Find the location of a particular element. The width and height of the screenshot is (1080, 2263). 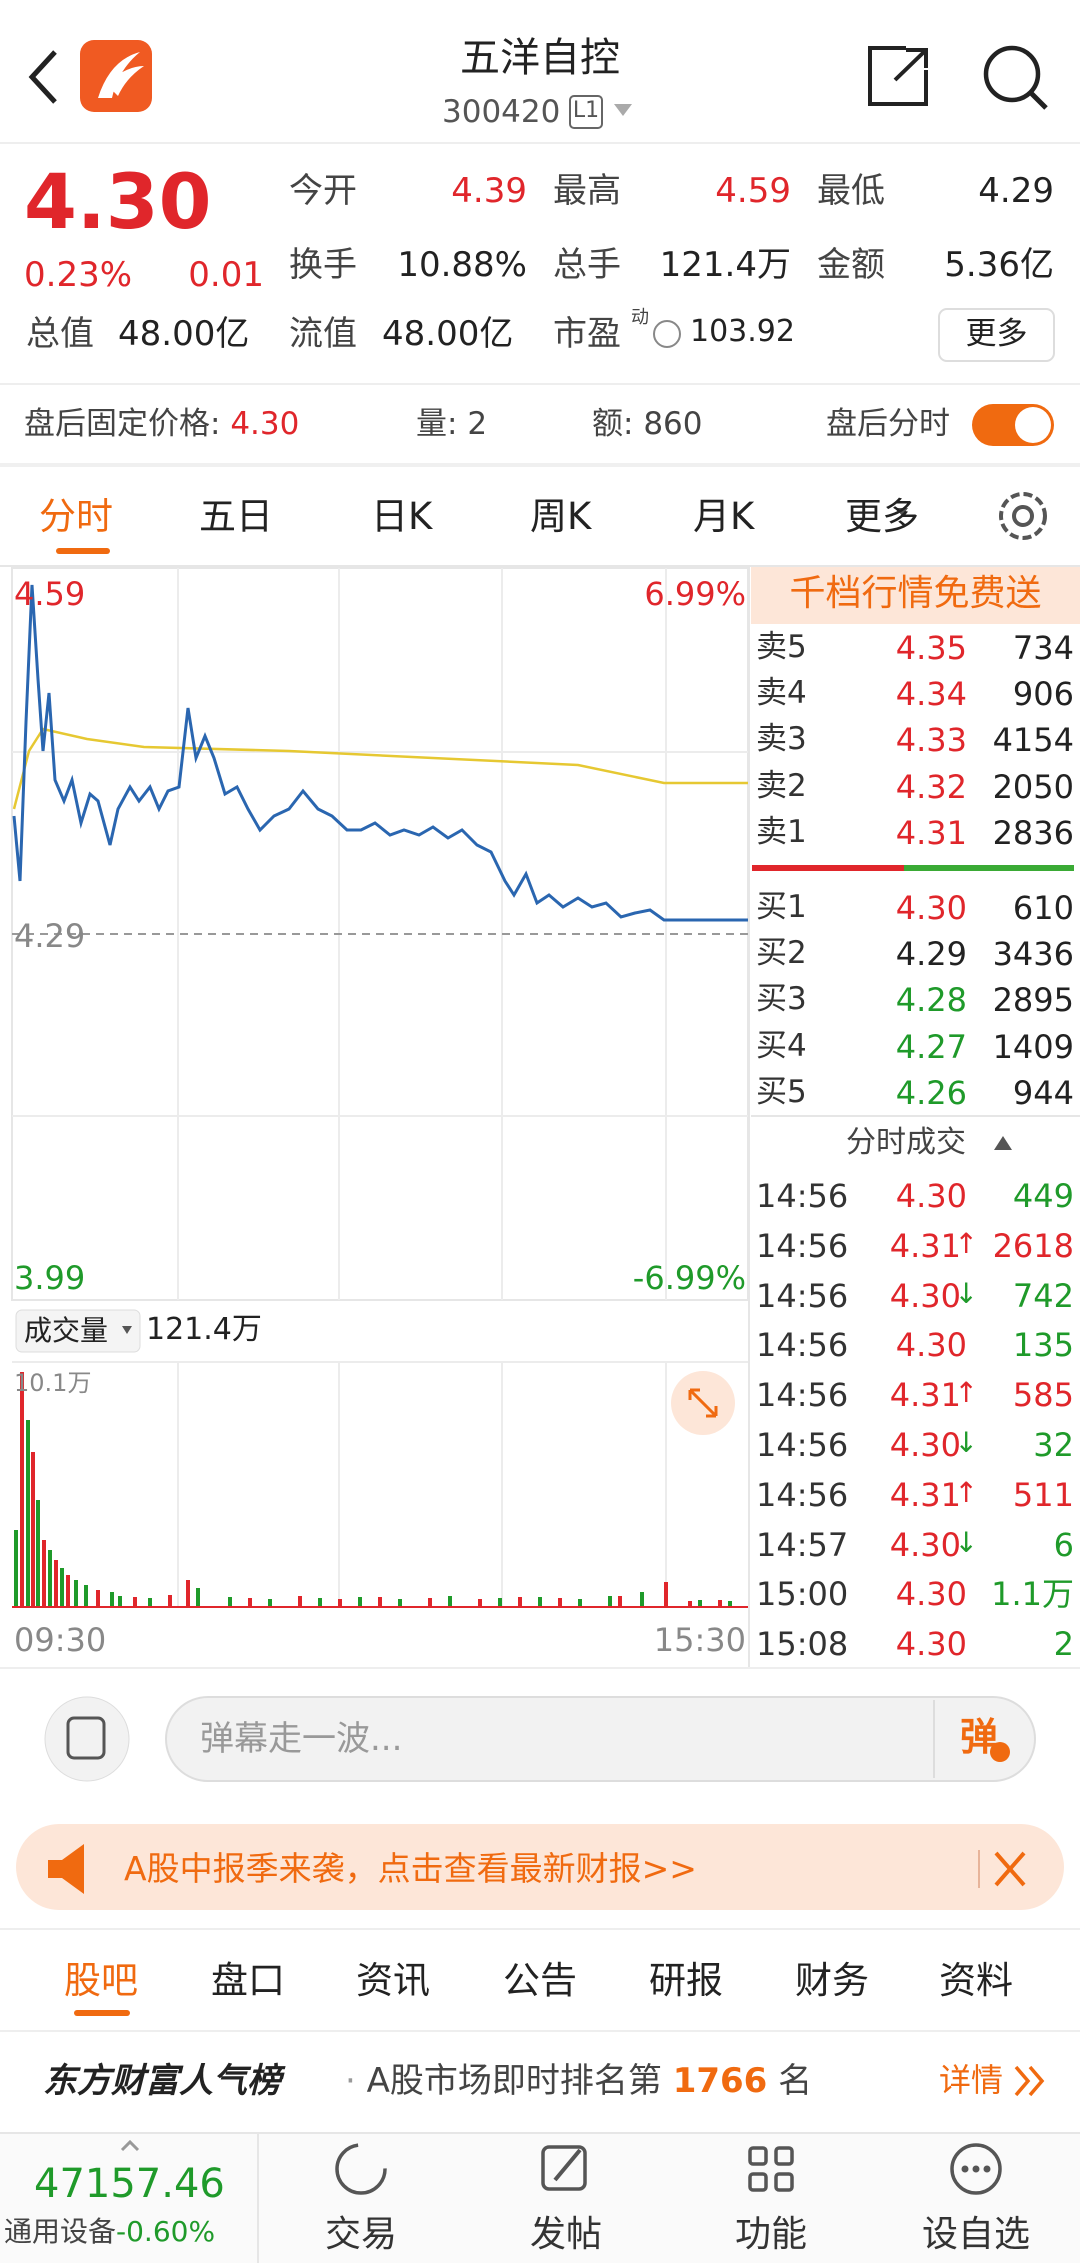

section-tab: 财务 is located at coordinates (832, 1980).